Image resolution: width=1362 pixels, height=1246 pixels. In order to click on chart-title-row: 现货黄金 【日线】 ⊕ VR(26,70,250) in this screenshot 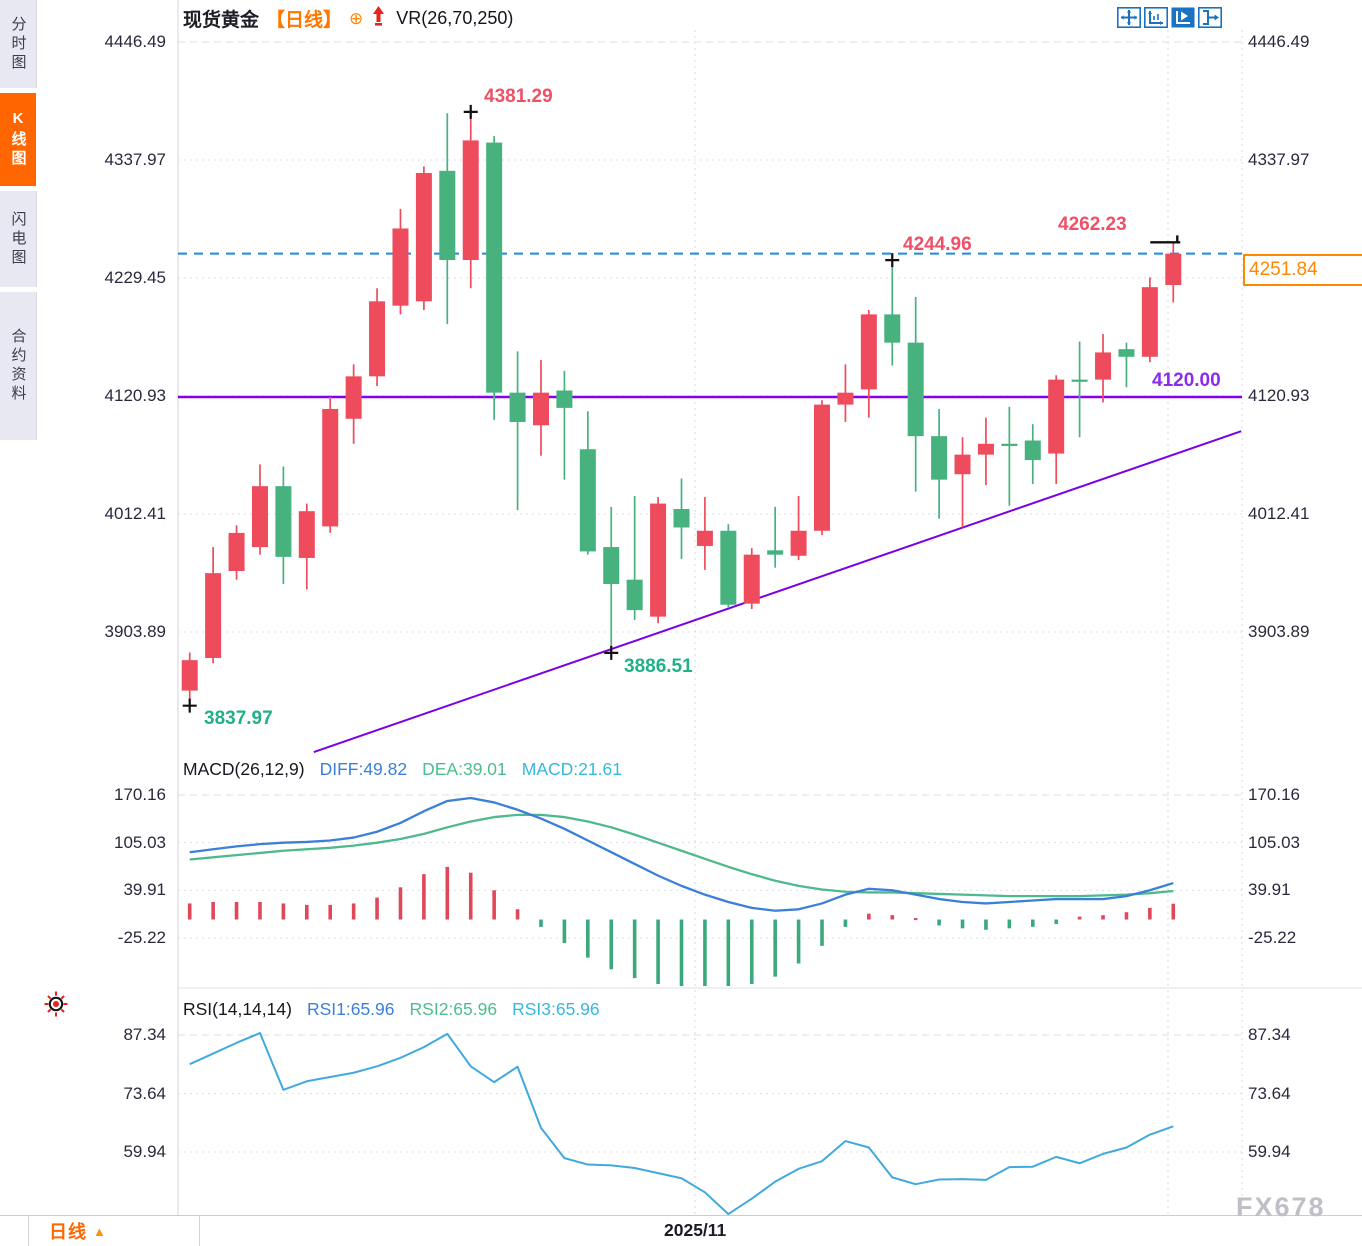, I will do `click(348, 18)`.